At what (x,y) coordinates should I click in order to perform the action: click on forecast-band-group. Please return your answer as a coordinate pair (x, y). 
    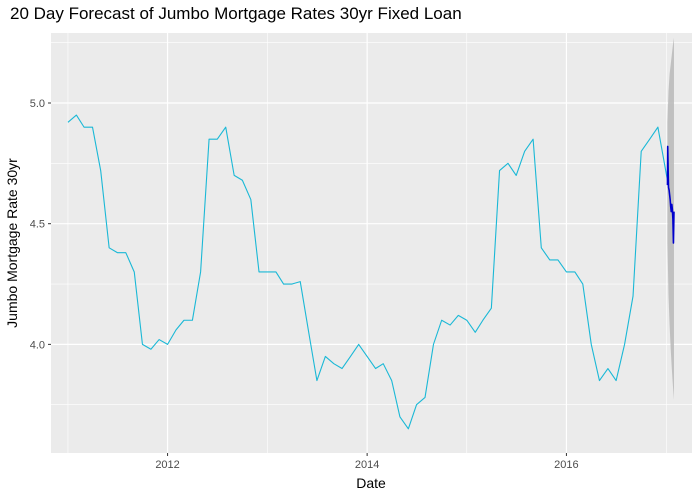
    Looking at the image, I should click on (670, 218).